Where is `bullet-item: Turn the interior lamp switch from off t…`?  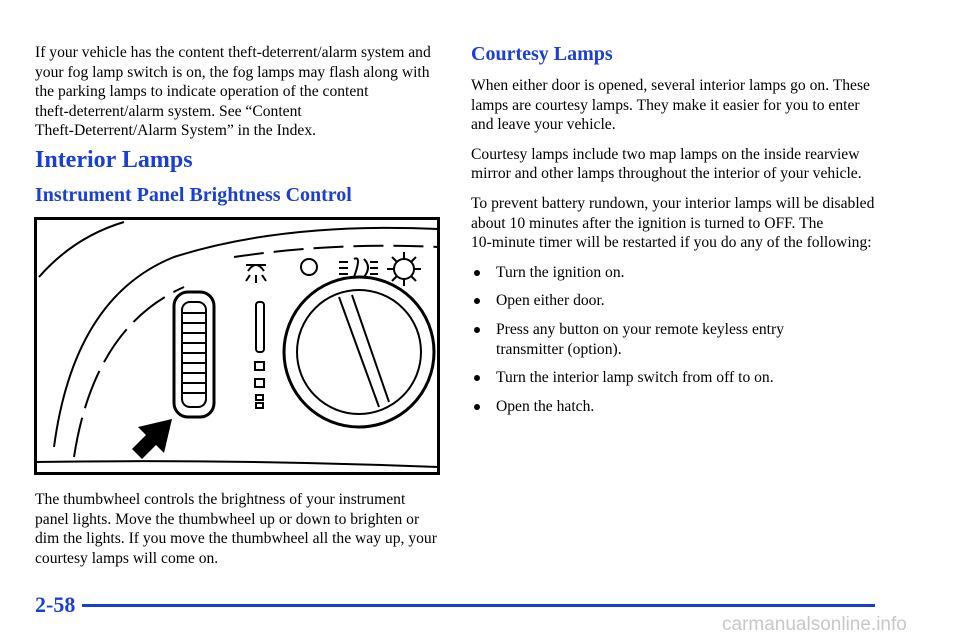 bullet-item: Turn the interior lamp switch from off t… is located at coordinates (673, 378).